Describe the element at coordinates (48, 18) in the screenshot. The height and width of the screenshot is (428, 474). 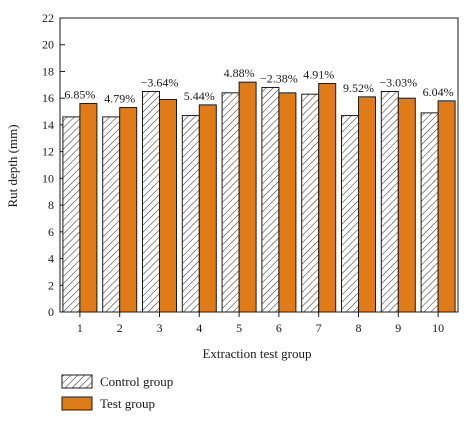
I see `y-tick-label: 22` at that location.